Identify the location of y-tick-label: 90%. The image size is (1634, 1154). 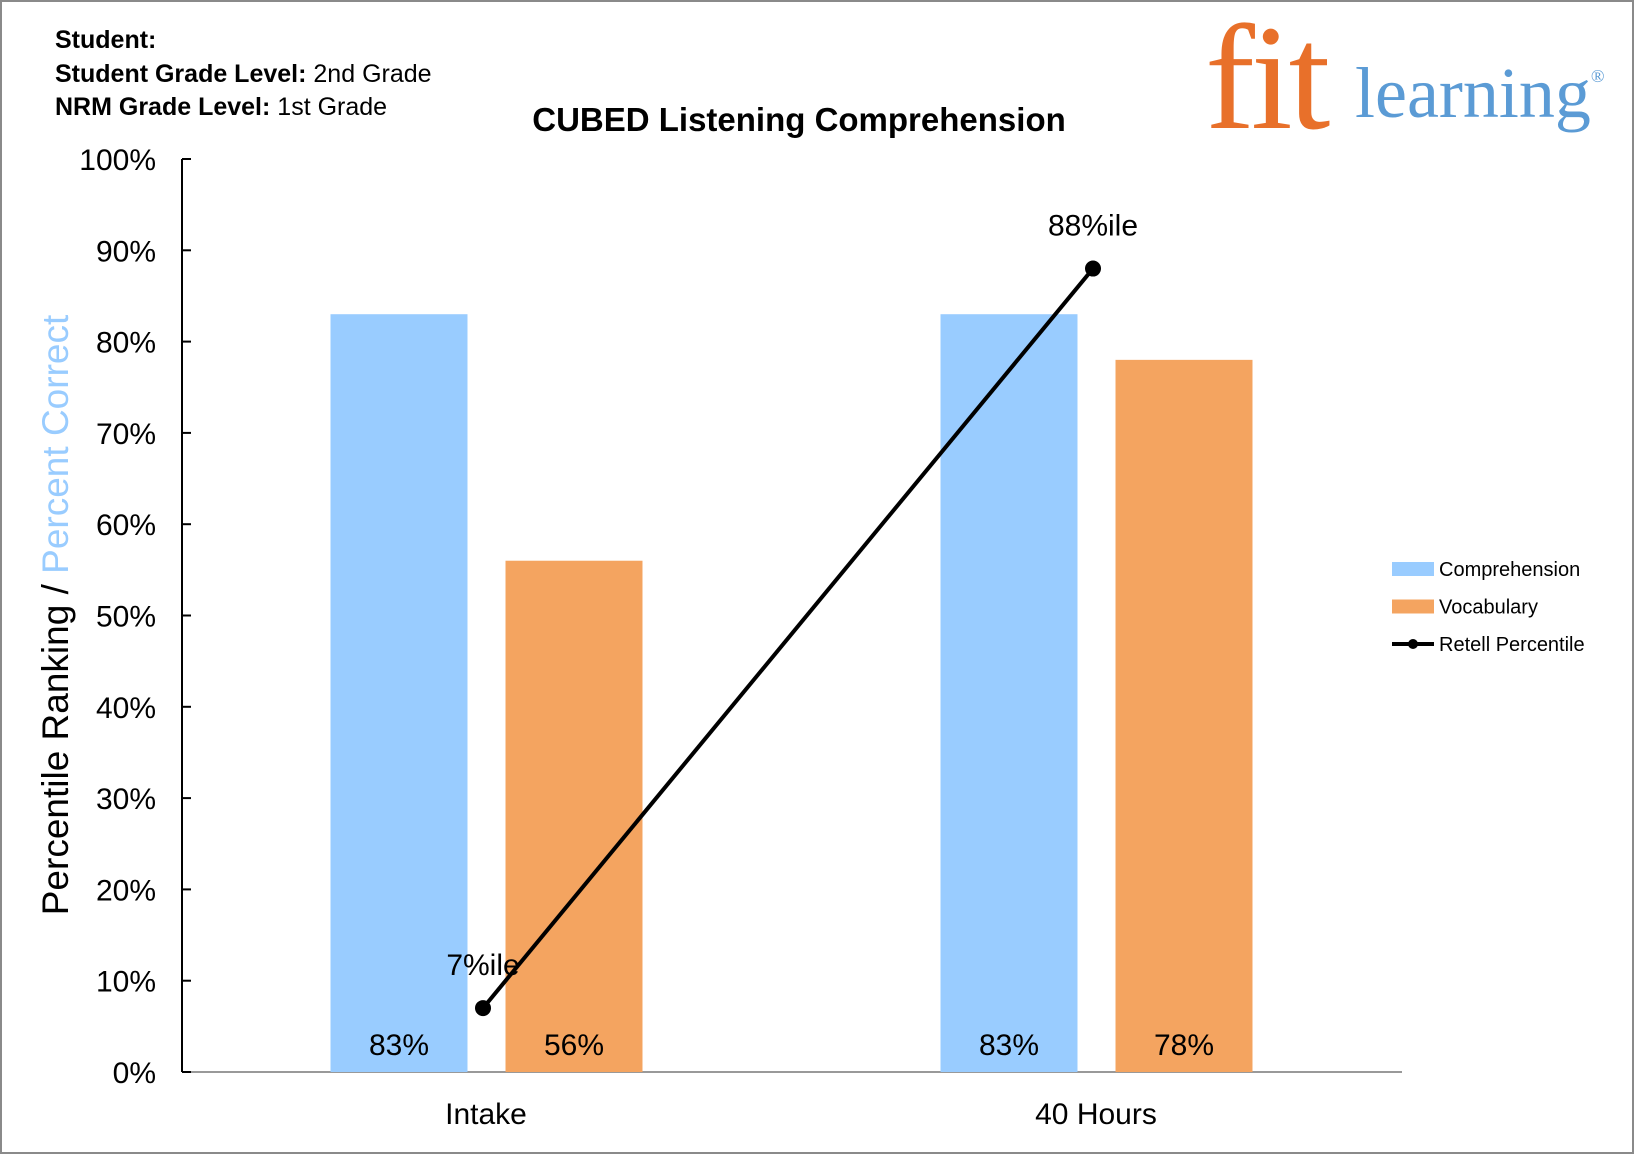
(126, 251).